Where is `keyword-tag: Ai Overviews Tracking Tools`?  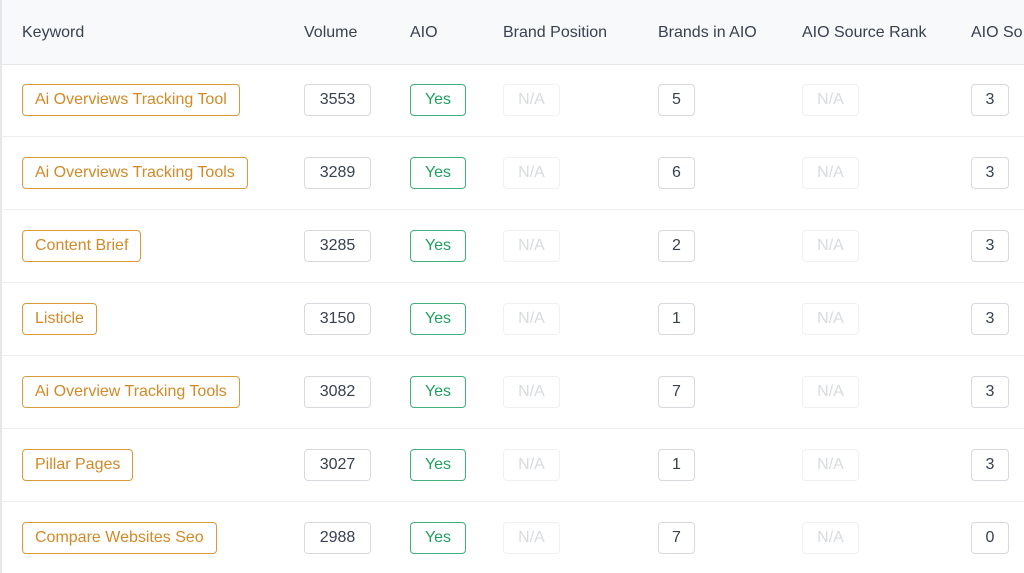 keyword-tag: Ai Overviews Tracking Tools is located at coordinates (135, 173).